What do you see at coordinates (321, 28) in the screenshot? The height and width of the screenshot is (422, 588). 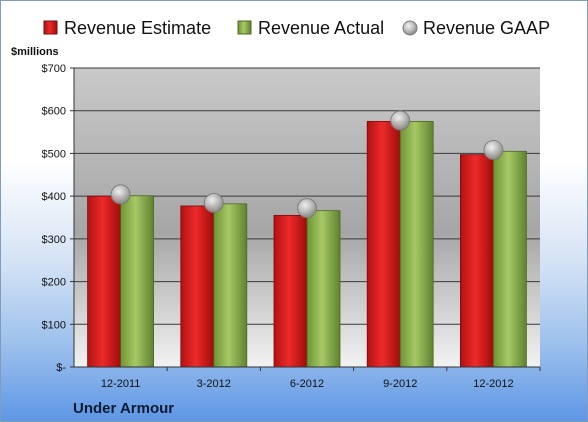 I see `legend-label: Revenue Actual` at bounding box center [321, 28].